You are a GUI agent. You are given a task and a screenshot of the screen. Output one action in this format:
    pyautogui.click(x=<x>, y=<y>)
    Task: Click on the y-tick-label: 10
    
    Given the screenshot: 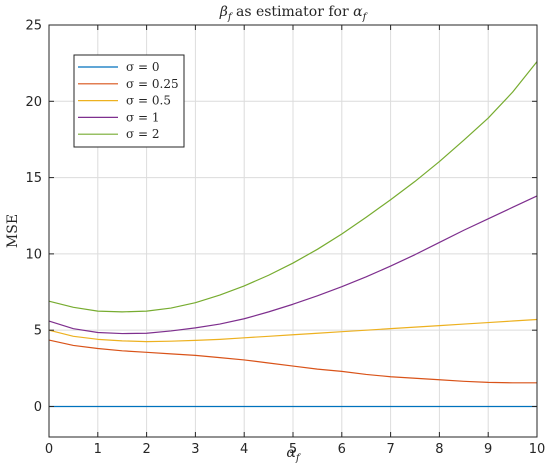 What is the action you would take?
    pyautogui.click(x=33, y=254)
    